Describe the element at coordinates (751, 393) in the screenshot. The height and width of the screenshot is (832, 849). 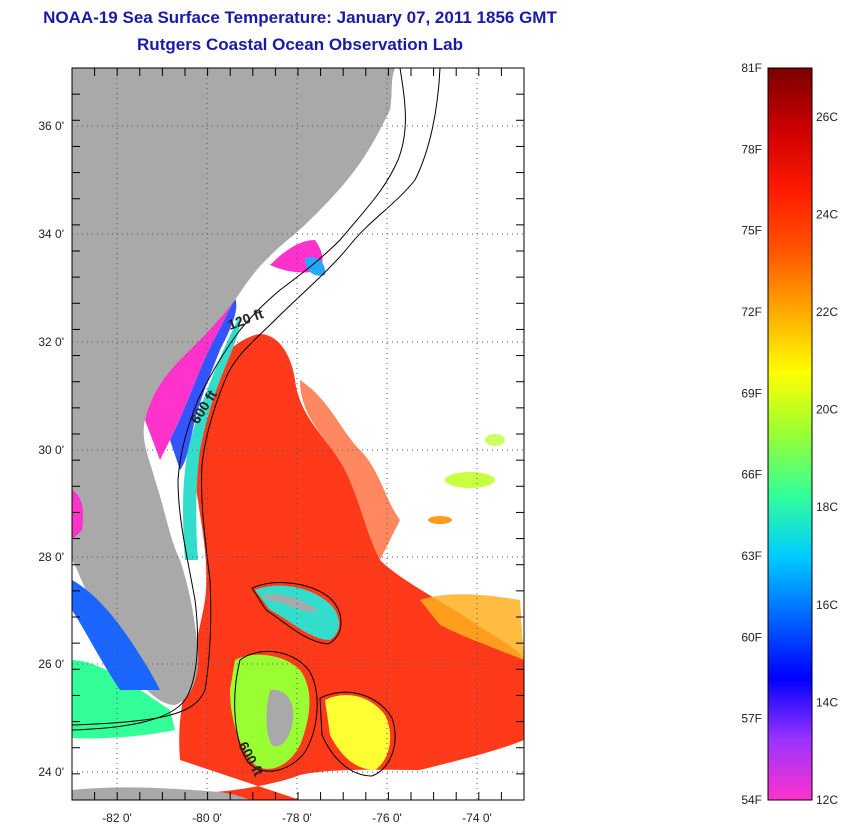
I see `fahrenheit-label: 69F` at that location.